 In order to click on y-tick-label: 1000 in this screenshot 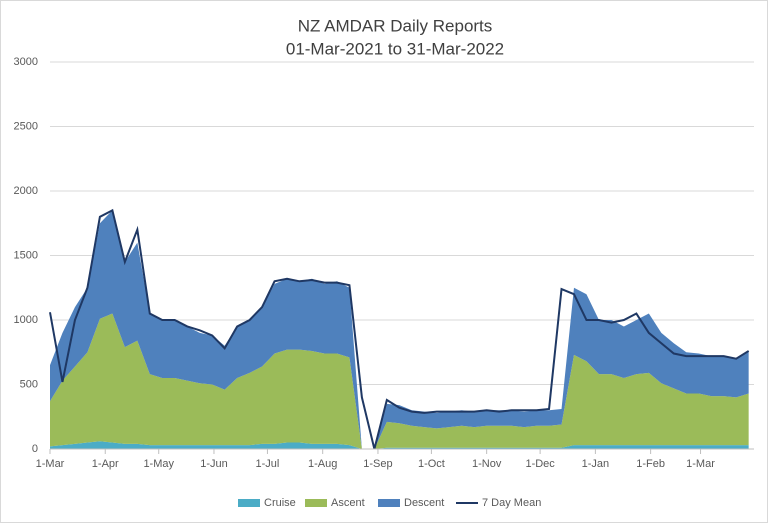, I will do `click(26, 320)`.